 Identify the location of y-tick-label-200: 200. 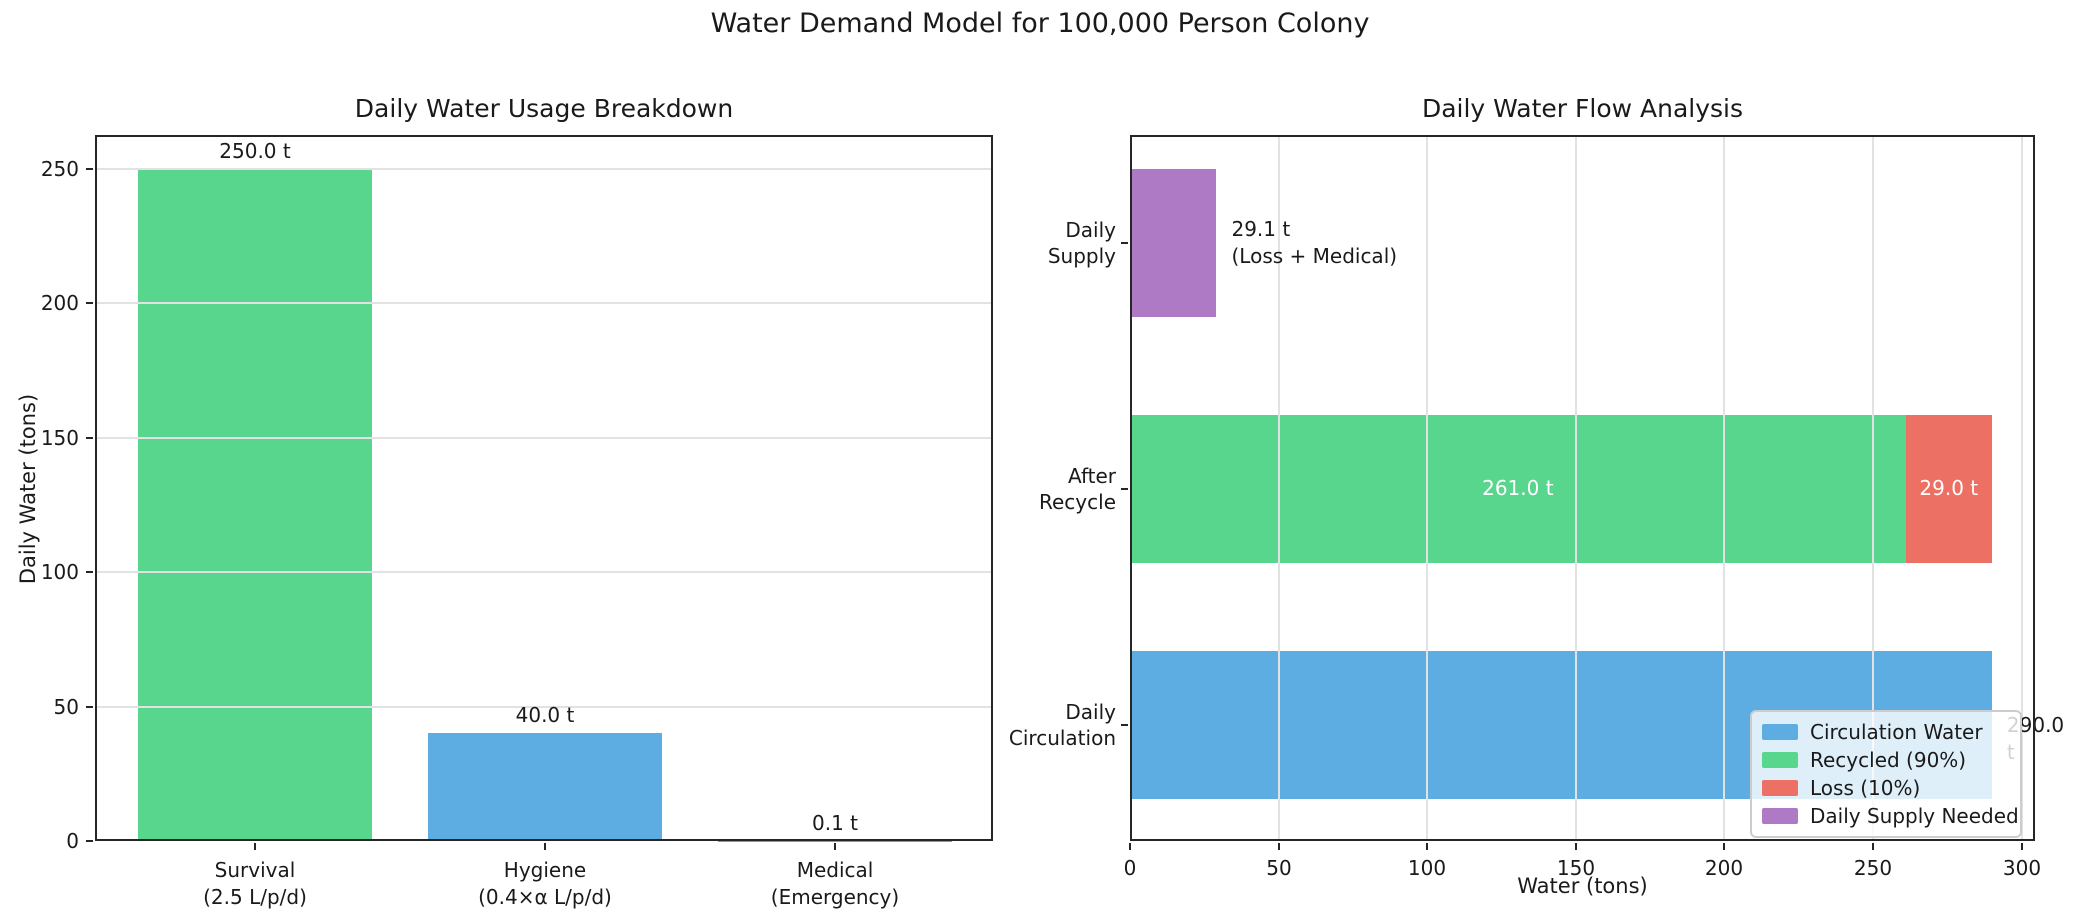
(59, 303).